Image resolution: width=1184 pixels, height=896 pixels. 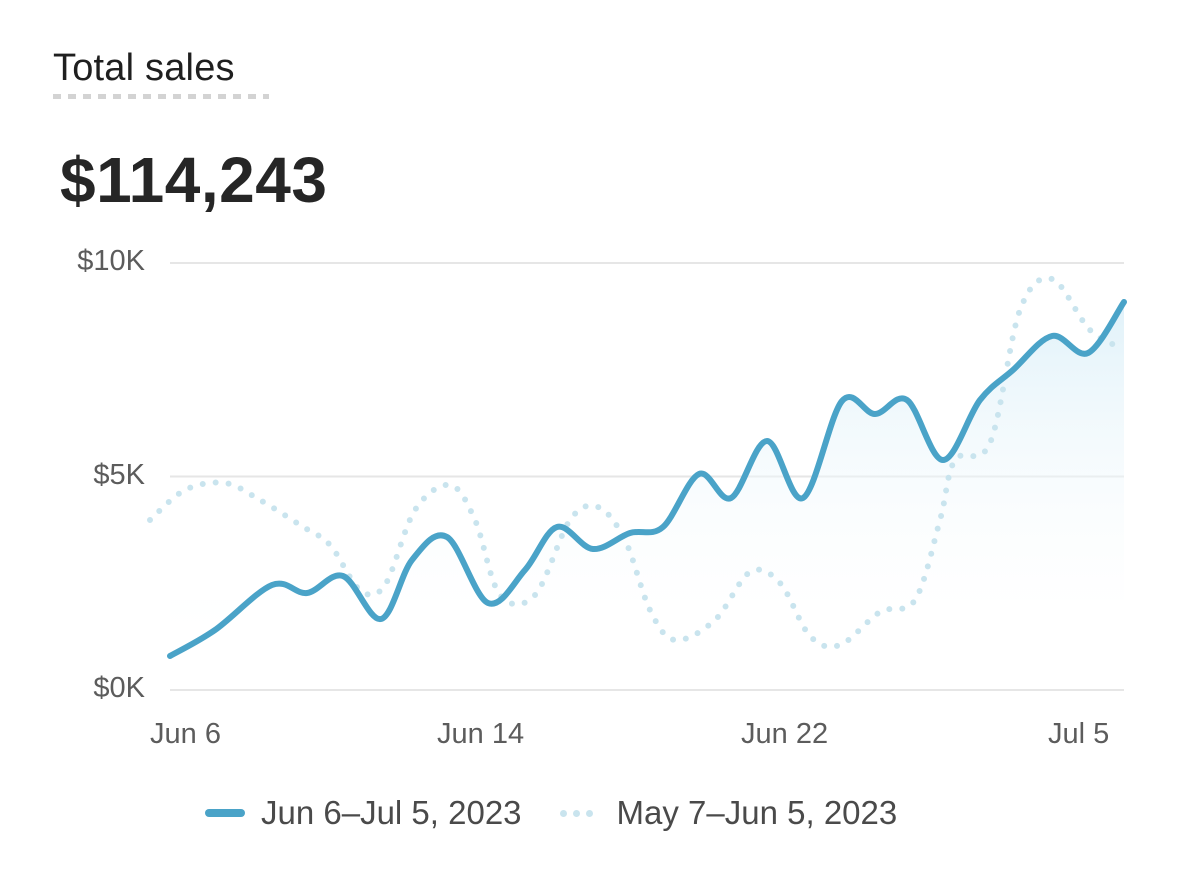 What do you see at coordinates (194, 180) in the screenshot?
I see `total-sales-value: $114,243` at bounding box center [194, 180].